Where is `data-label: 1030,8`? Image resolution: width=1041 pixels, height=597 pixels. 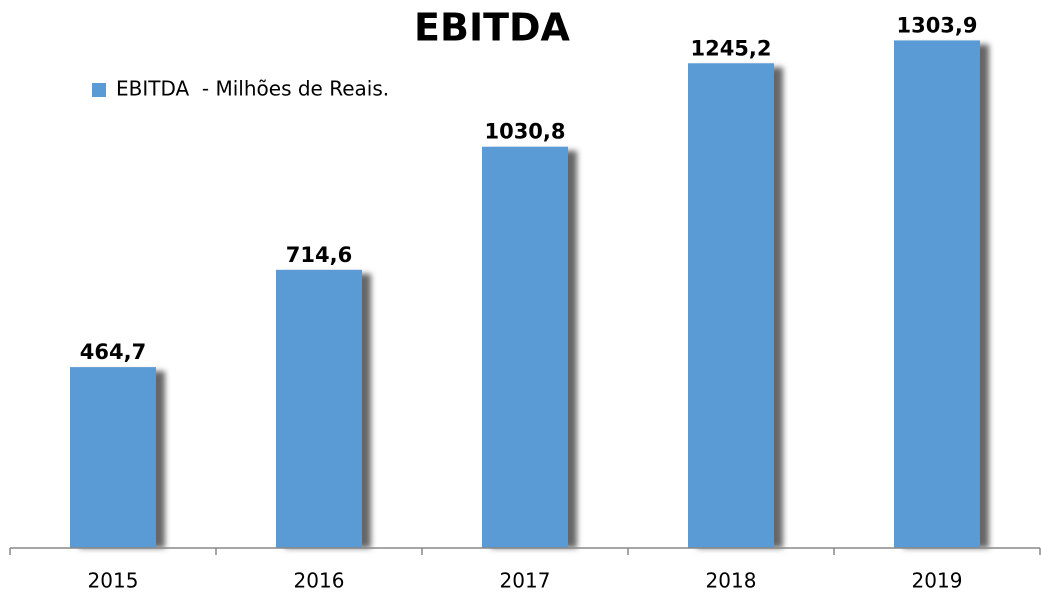
data-label: 1030,8 is located at coordinates (524, 132).